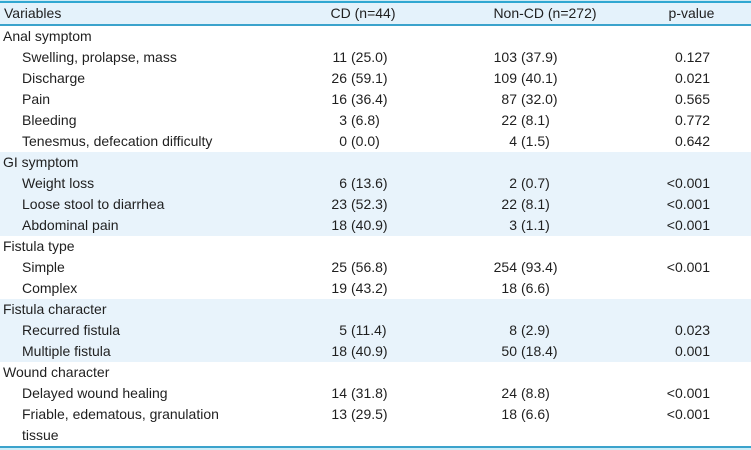 The width and height of the screenshot is (751, 450). I want to click on count: 25, so click(339, 267).